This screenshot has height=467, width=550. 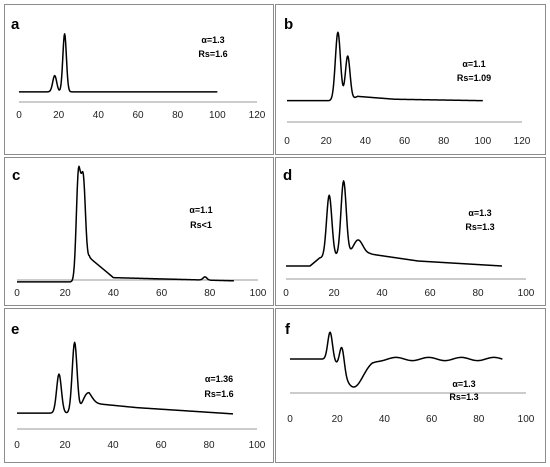 I want to click on chart-e: e 0 20 40 60 80 100 α=1.36 Rs=1.6, so click(x=138, y=386).